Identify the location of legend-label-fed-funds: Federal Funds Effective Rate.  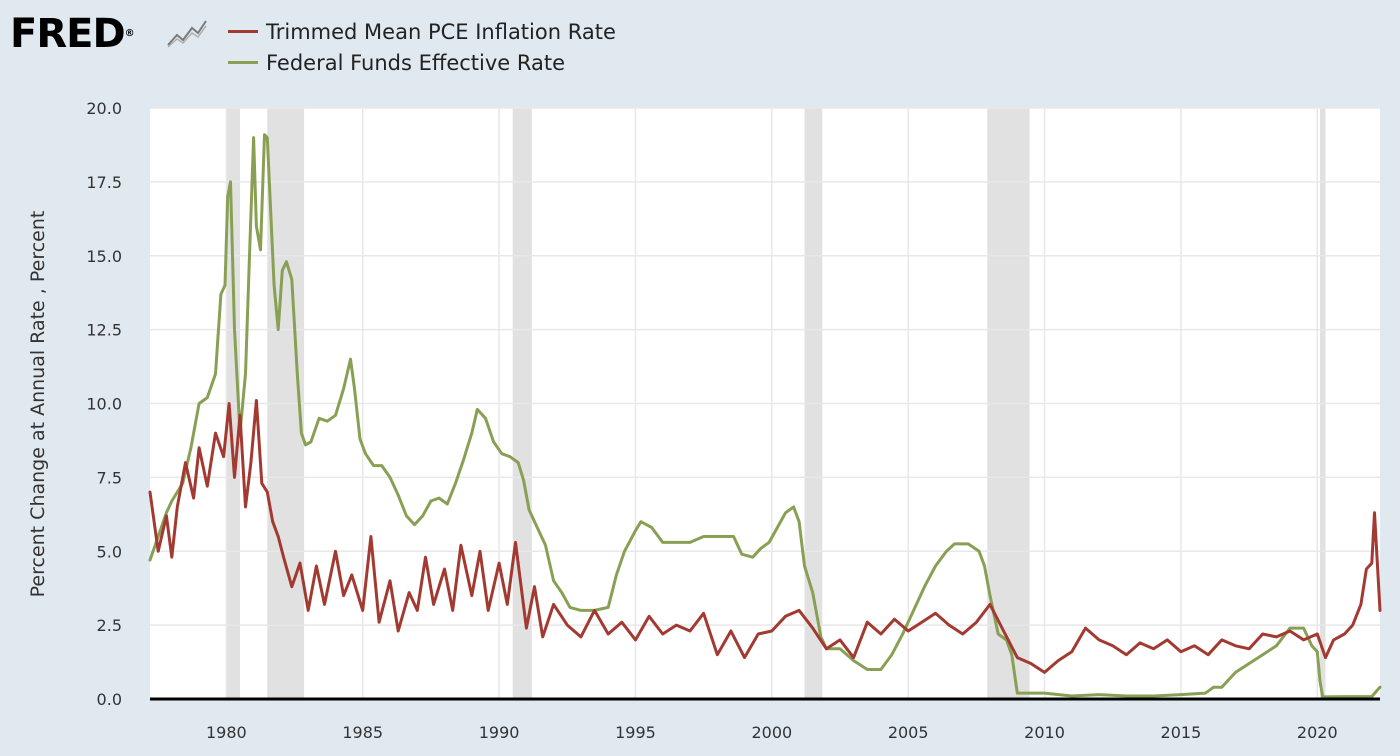
(416, 63).